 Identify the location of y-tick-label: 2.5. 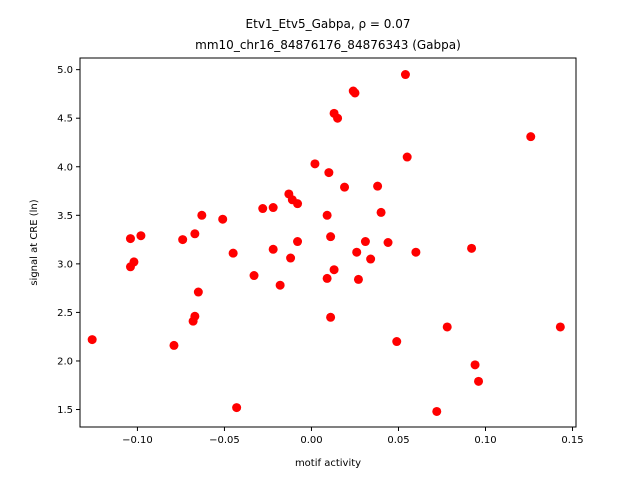
(65, 313).